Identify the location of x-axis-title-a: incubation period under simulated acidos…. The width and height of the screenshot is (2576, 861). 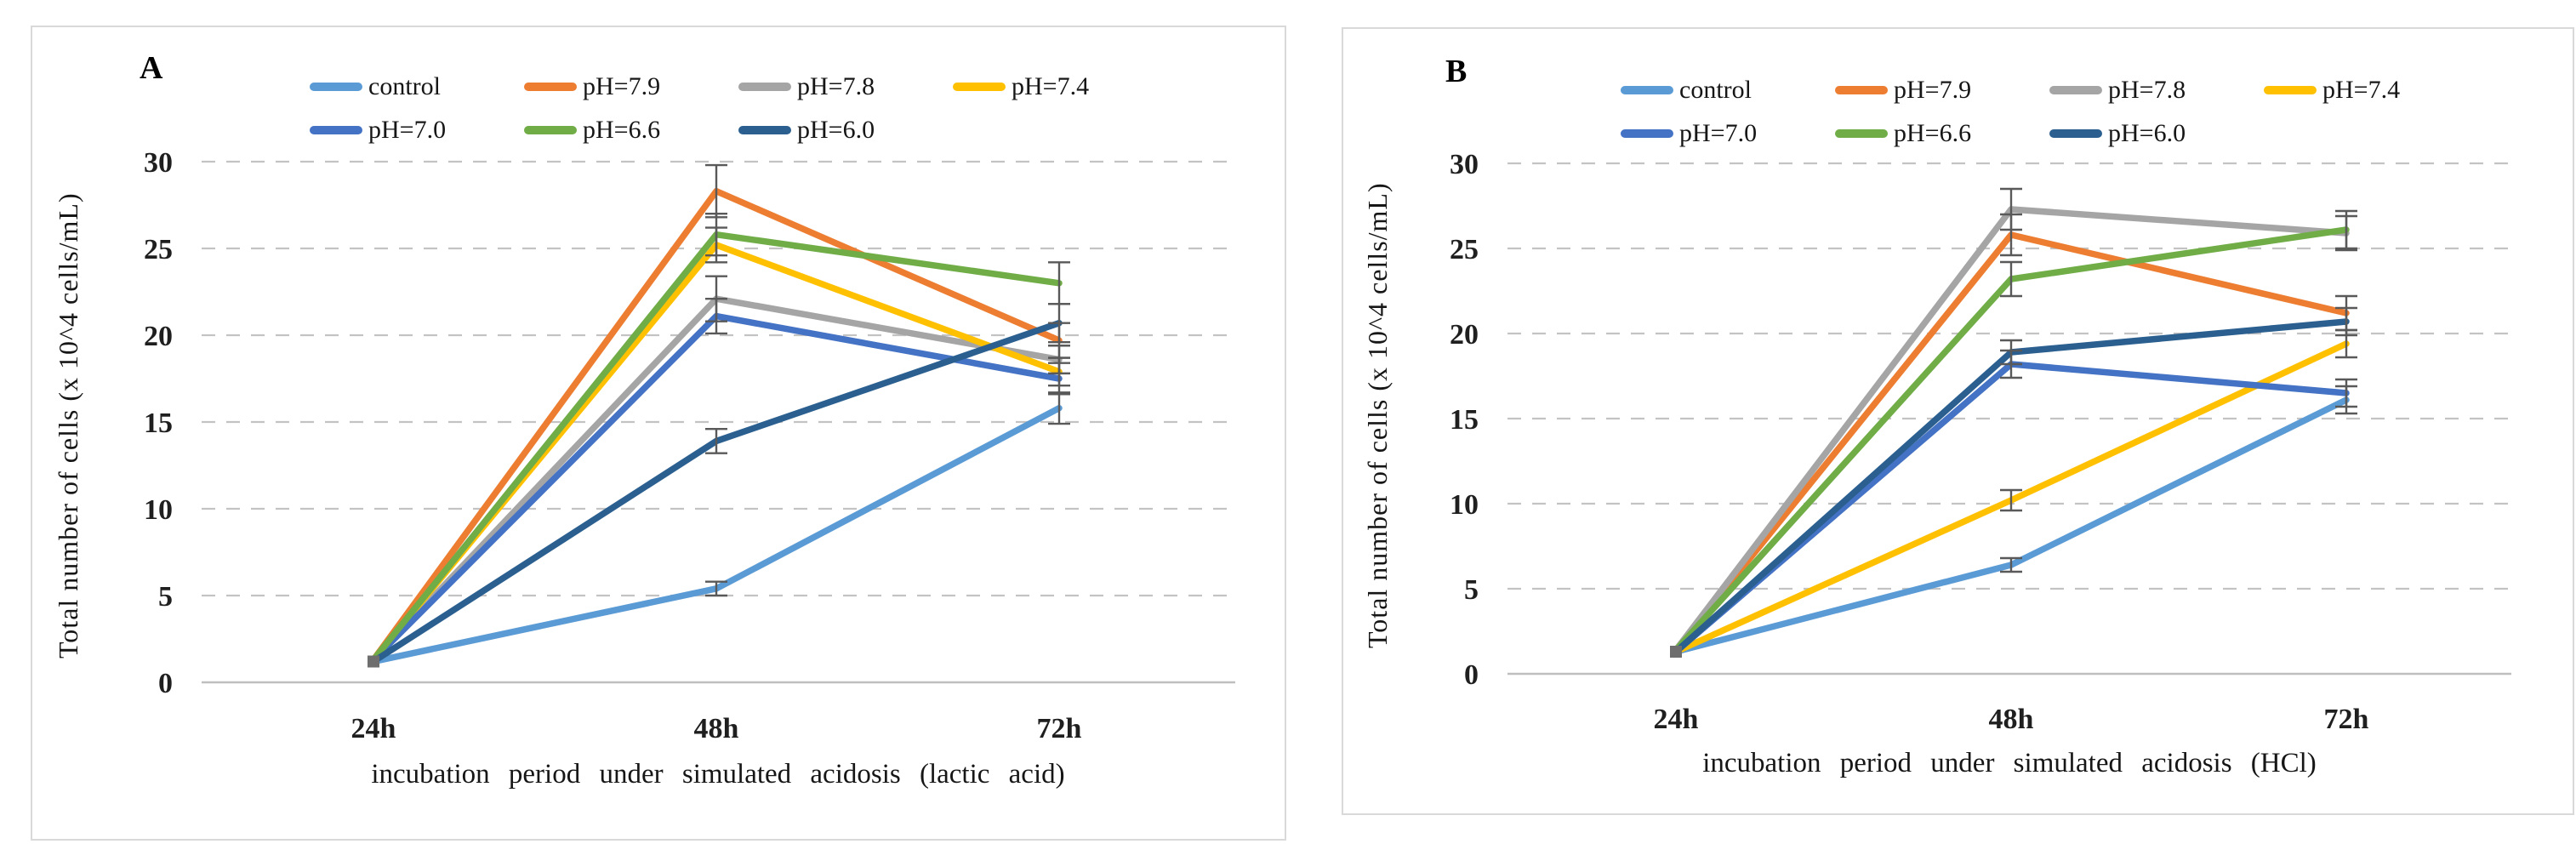
(718, 774).